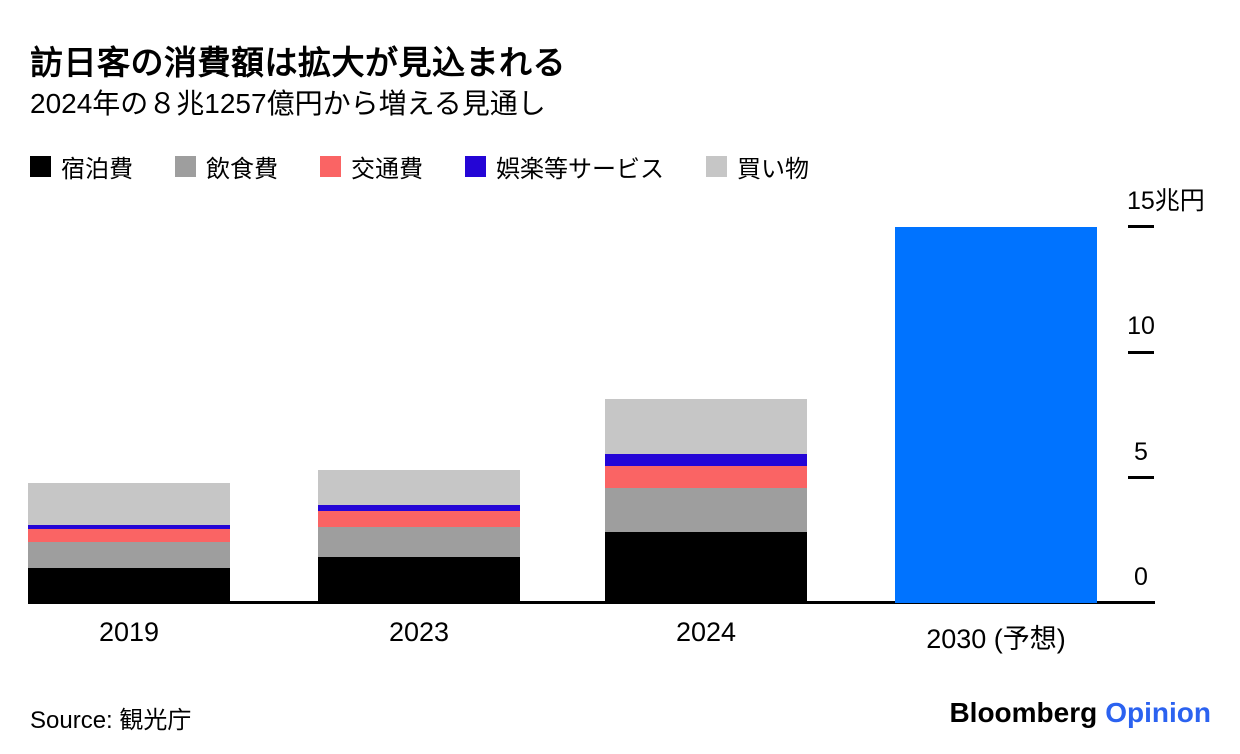 Image resolution: width=1240 pixels, height=754 pixels. What do you see at coordinates (185, 166) in the screenshot?
I see `legend-swatch-food-icon` at bounding box center [185, 166].